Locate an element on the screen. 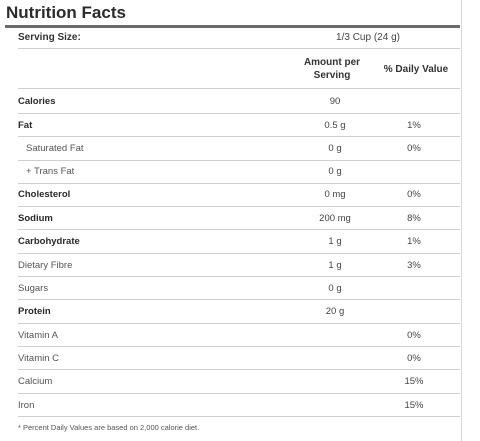 The image size is (480, 441). serving-size-label: Serving Size: is located at coordinates (49, 37).